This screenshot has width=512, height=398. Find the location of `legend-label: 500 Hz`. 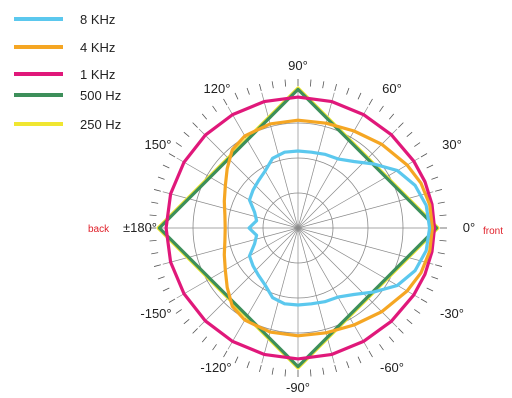

legend-label: 500 Hz is located at coordinates (100, 95).